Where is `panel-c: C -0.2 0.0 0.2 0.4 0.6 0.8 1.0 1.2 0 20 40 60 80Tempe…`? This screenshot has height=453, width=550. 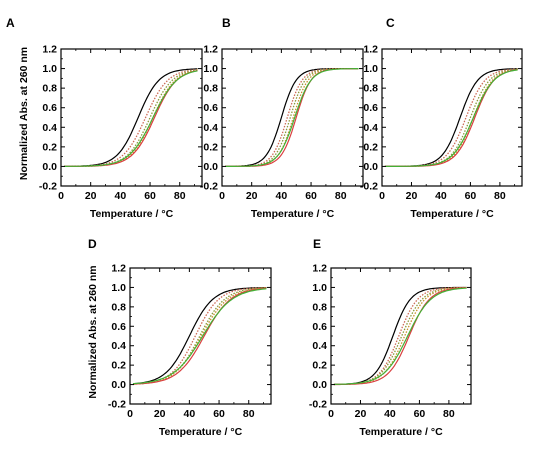 panel-c: C -0.2 0.0 0.2 0.4 0.6 0.8 1.0 1.2 0 20 40 60 80Tempe… is located at coordinates (441, 118).